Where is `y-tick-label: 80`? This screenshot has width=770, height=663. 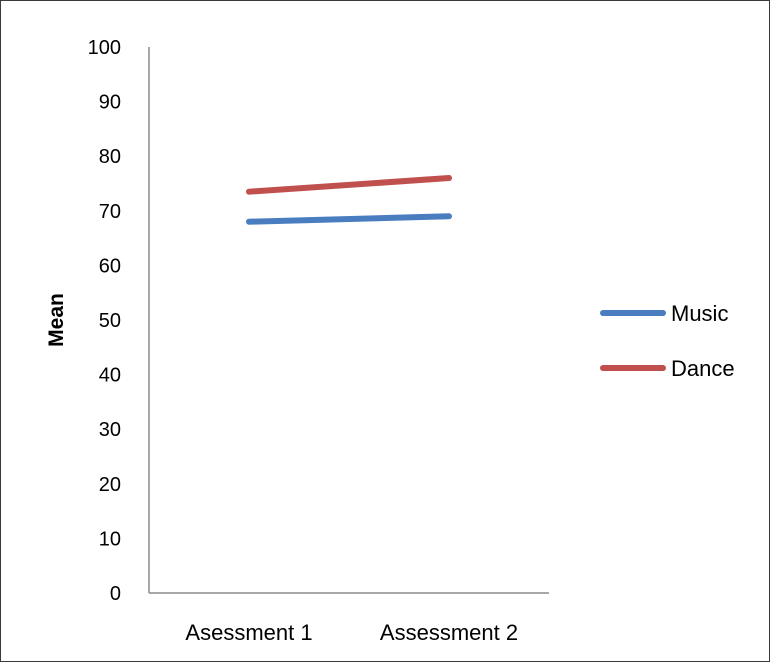 y-tick-label: 80 is located at coordinates (110, 157).